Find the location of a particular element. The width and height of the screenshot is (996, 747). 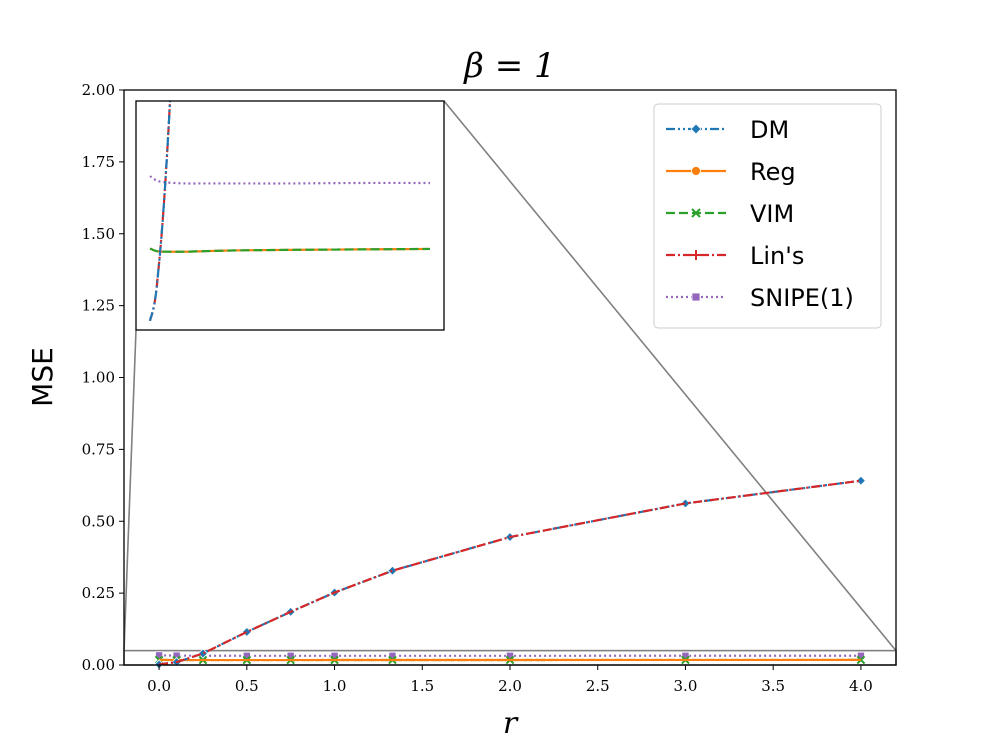

inset-connector-left is located at coordinates (130, 490).